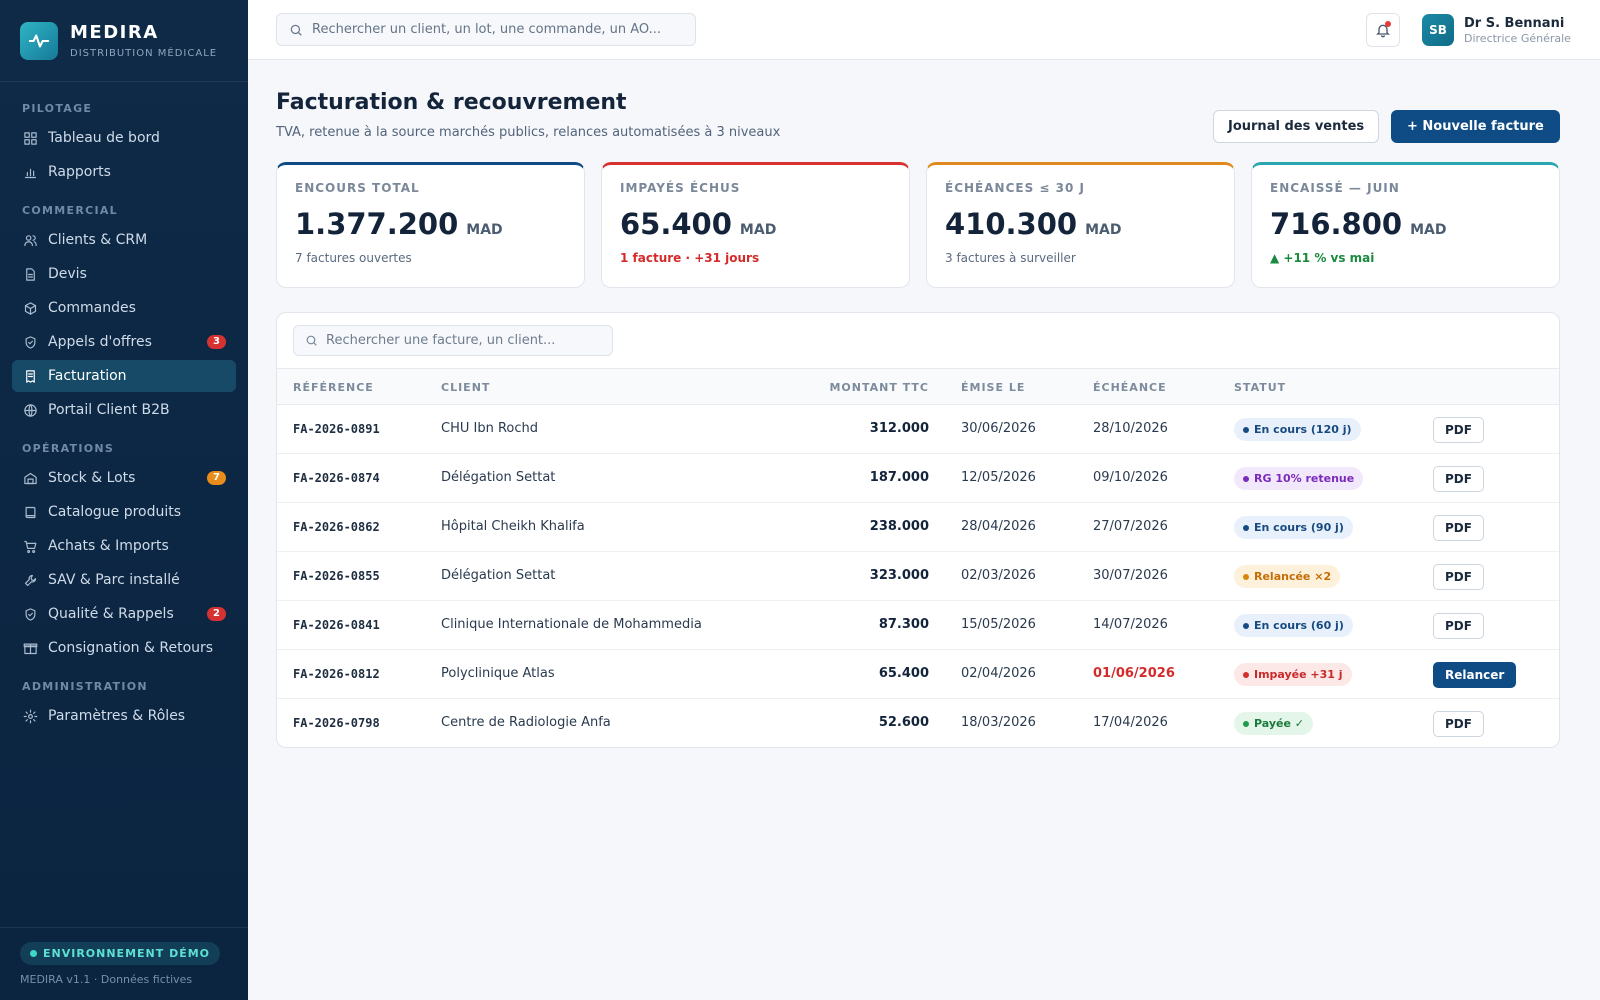  Describe the element at coordinates (513, 526) in the screenshot. I see `client-name: Hôpital Cheikh Khalifa` at that location.